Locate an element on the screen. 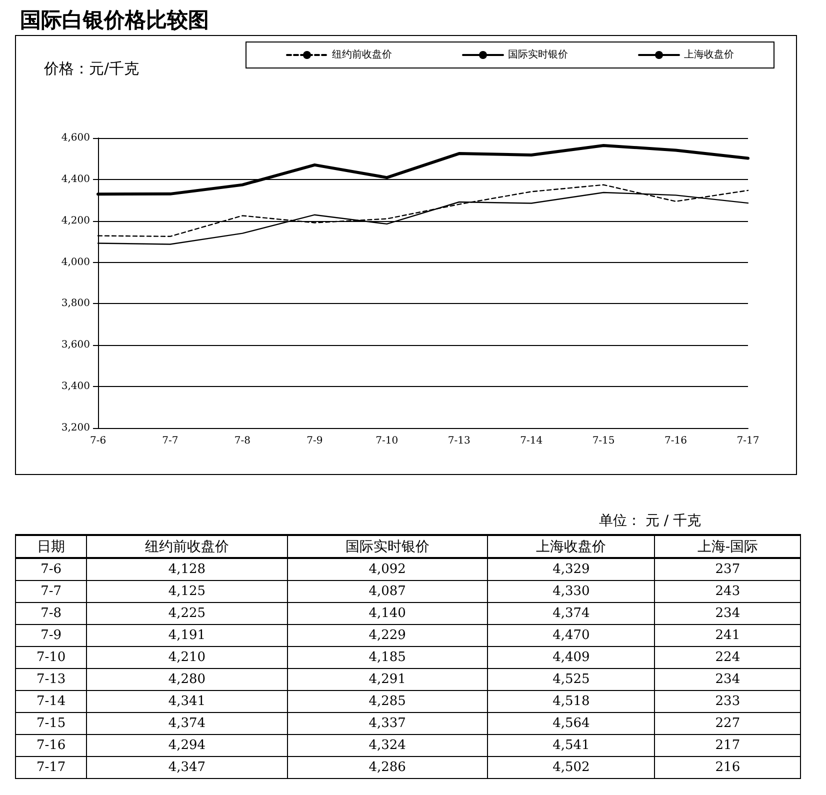 This screenshot has width=826, height=795. data-label: 4,128 is located at coordinates (187, 569).